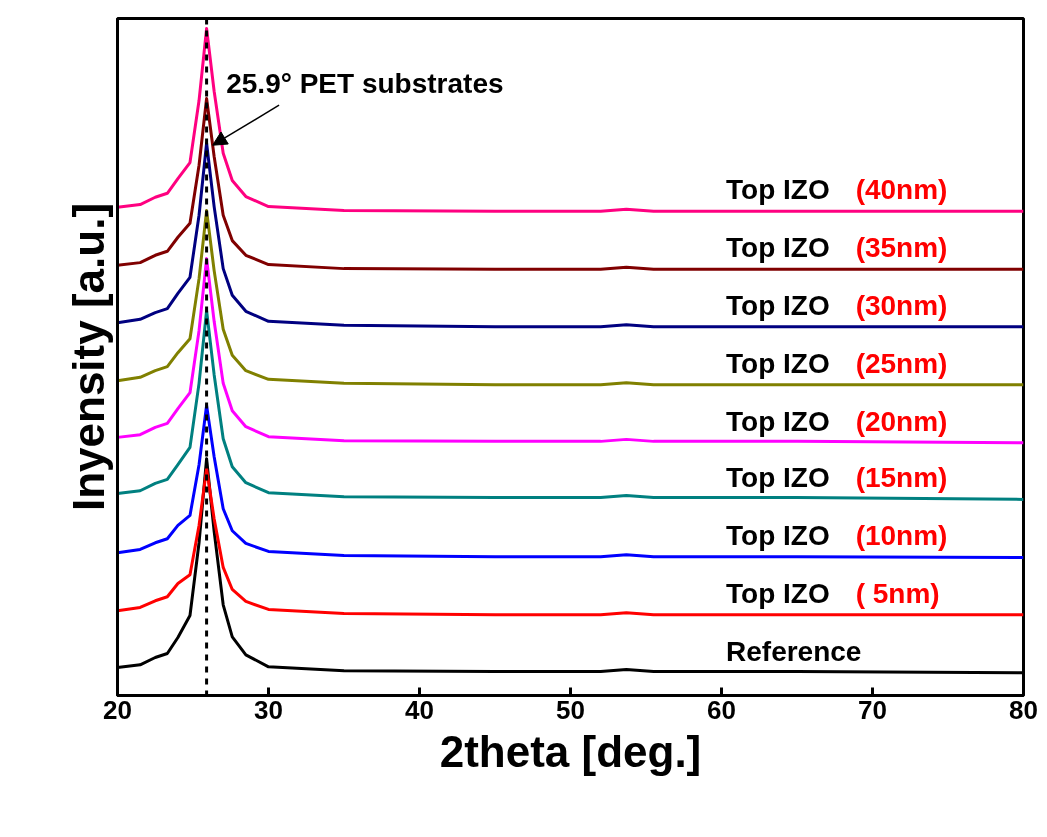 The image size is (1047, 837). What do you see at coordinates (837, 536) in the screenshot?
I see `series-label: Top IZO (10nm)` at bounding box center [837, 536].